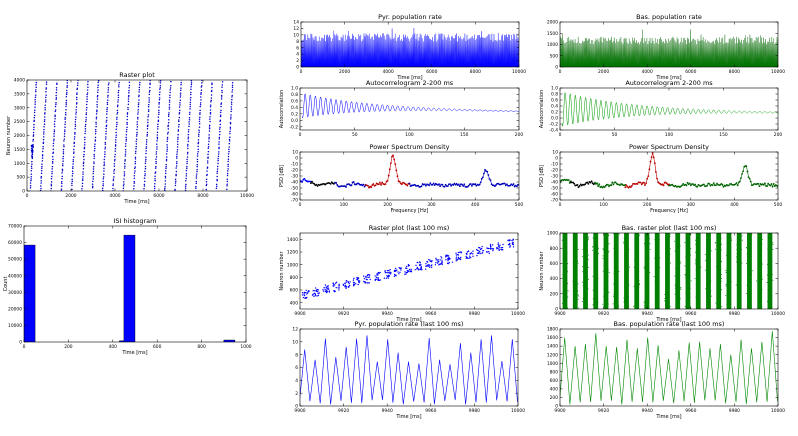 Image resolution: width=798 pixels, height=436 pixels. I want to click on x-tick-label: 800, so click(201, 347).